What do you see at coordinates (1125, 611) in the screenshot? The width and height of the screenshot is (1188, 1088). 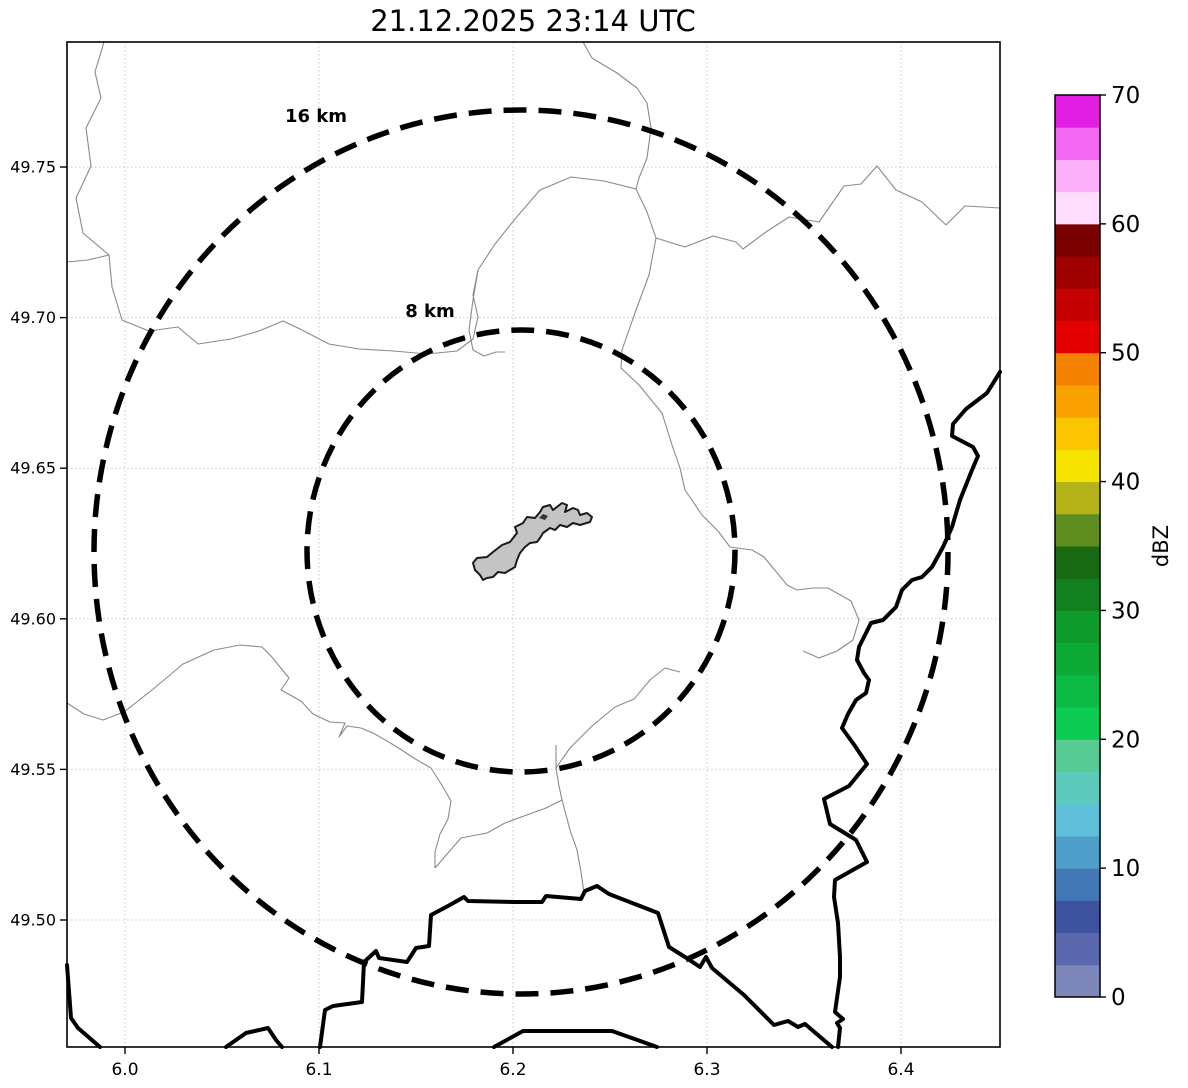 I see `colorbar-tick-label: 30` at bounding box center [1125, 611].